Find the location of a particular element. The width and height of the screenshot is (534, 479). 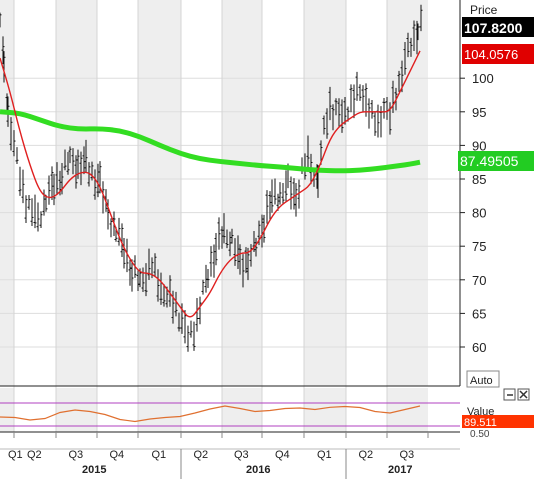

x-quarter-label: Q3 is located at coordinates (241, 455).